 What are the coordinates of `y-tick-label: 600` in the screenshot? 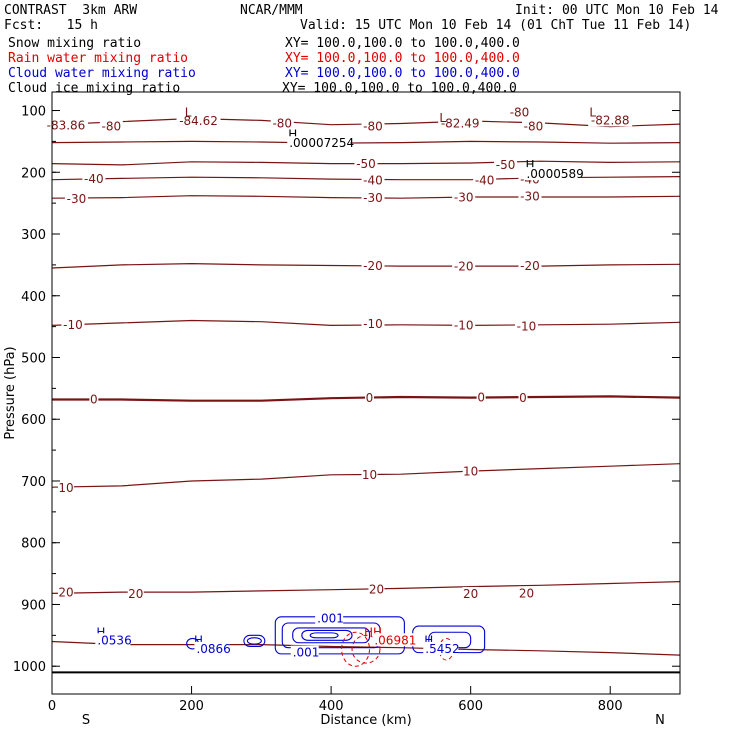 It's located at (33, 420).